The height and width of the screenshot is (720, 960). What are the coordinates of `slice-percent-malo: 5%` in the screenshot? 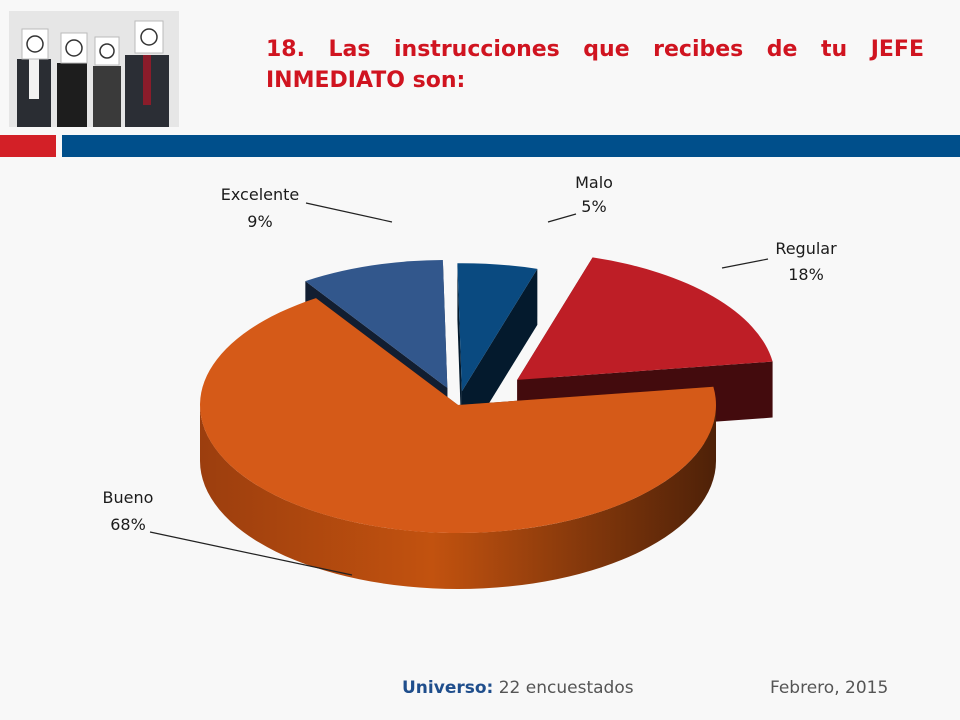 It's located at (593, 206).